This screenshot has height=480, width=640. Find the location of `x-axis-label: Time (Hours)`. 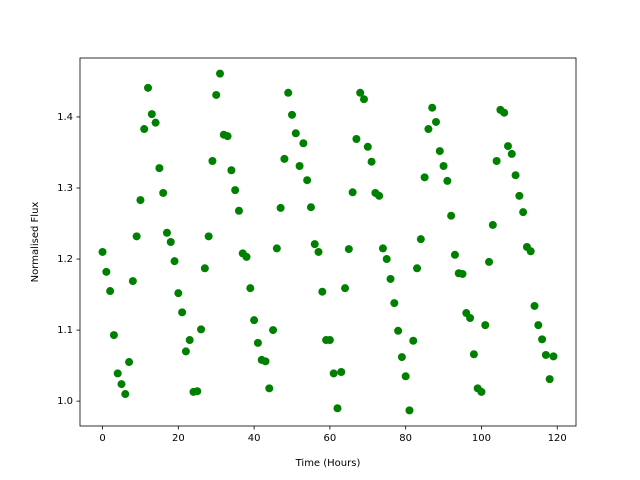

x-axis-label: Time (Hours) is located at coordinates (328, 463).